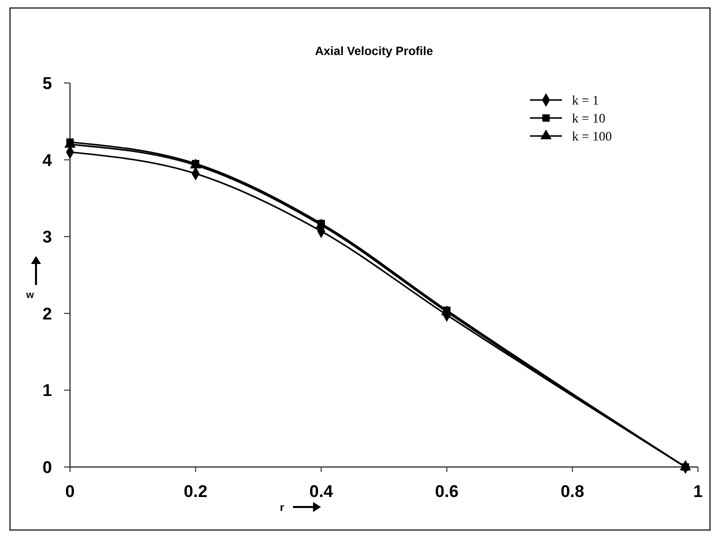  I want to click on legend-label: k = 100, so click(592, 136).